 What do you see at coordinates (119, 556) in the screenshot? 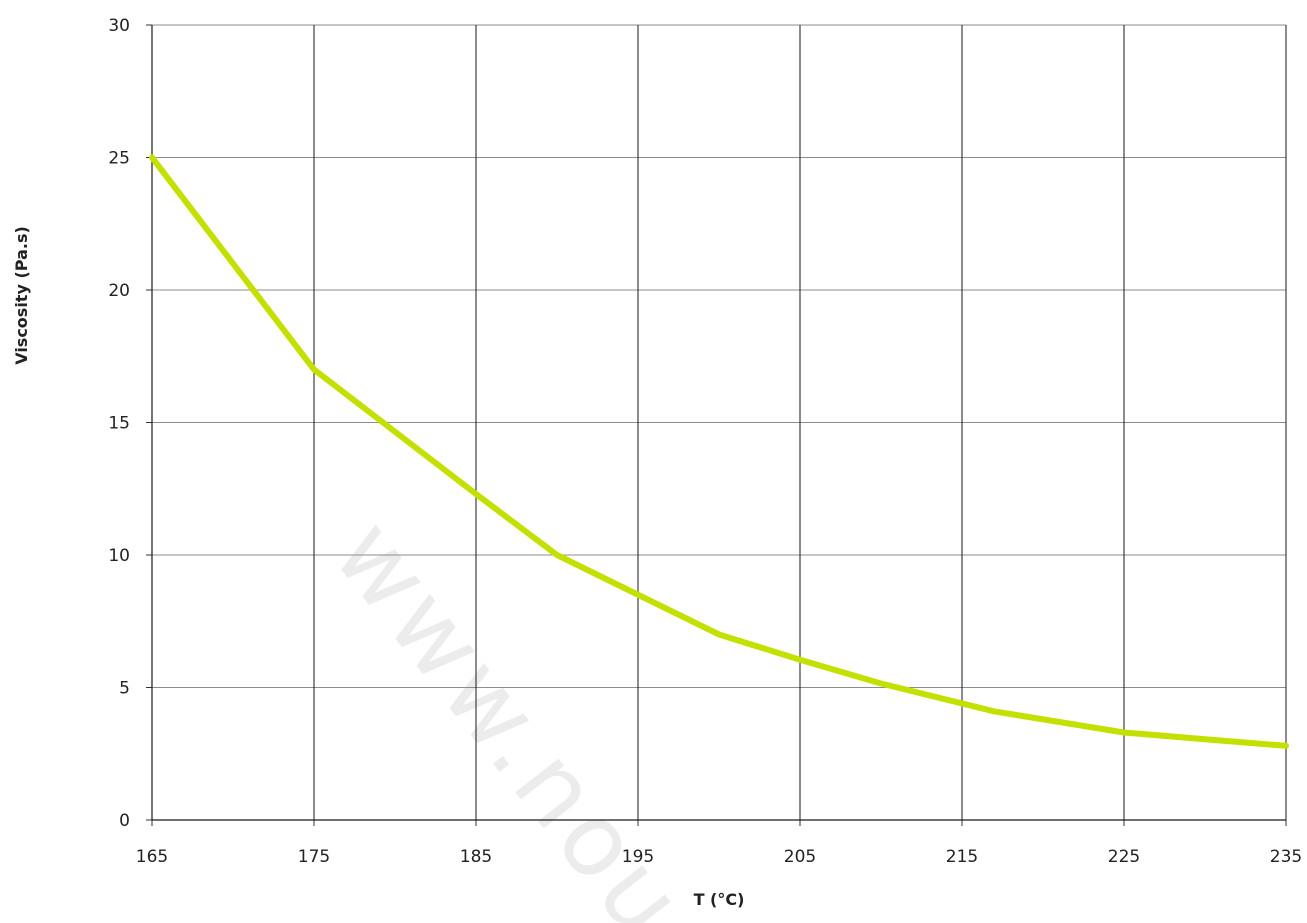
I see `y-tick-label: 10` at bounding box center [119, 556].